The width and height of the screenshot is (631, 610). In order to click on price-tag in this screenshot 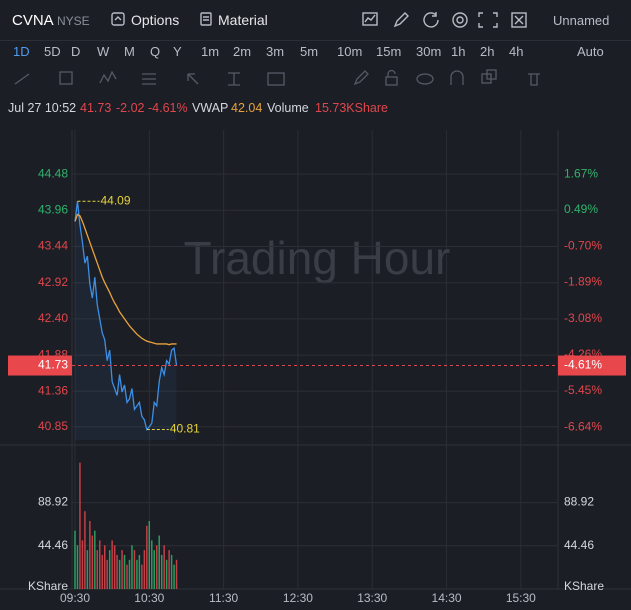, I will do `click(40, 365)`.